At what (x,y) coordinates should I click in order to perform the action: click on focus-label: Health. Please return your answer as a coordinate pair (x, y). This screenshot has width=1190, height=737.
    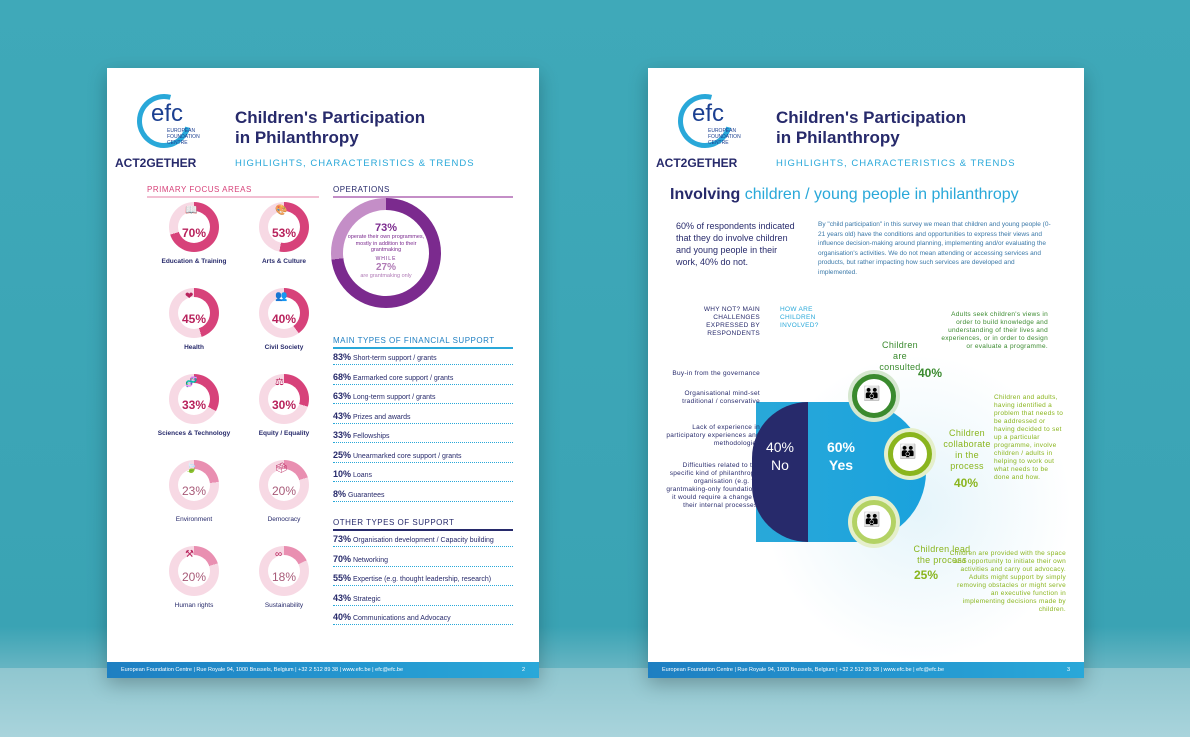
    Looking at the image, I should click on (194, 347).